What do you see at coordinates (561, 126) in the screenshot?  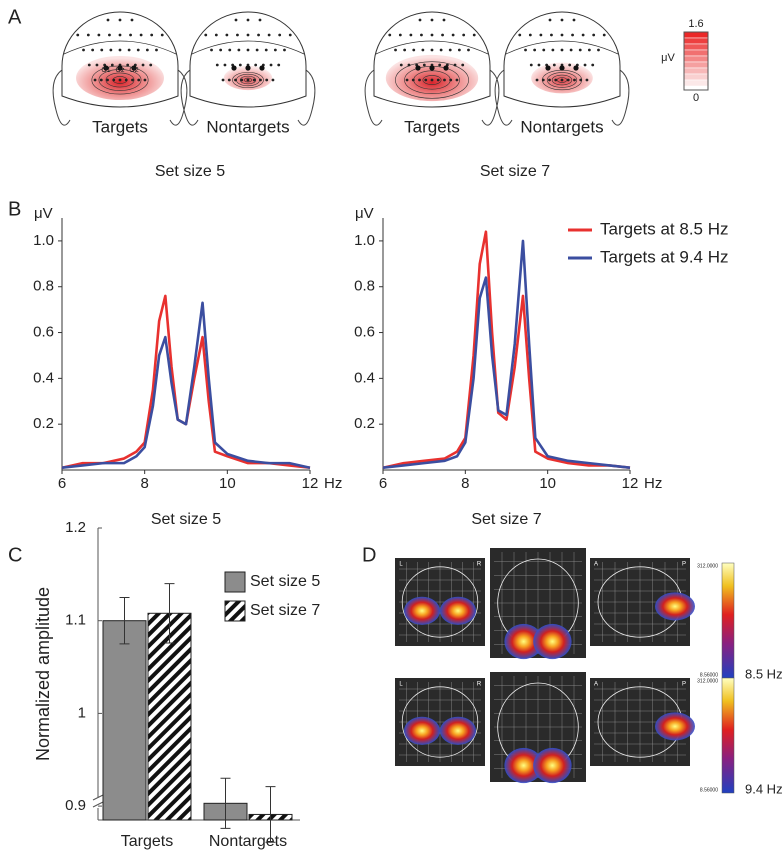 I see `topomap-label: Nontargets` at bounding box center [561, 126].